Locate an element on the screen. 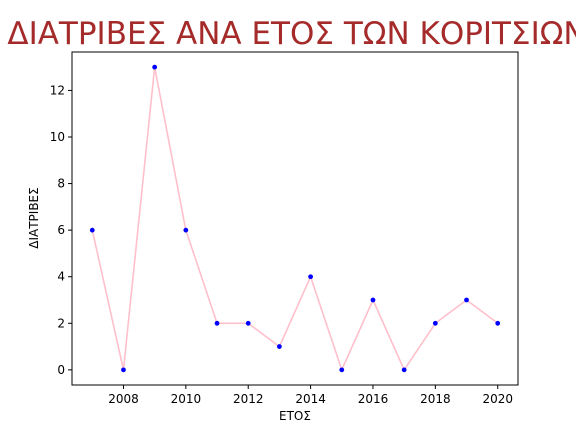 The image size is (576, 432). x-axis: 2008 2010 2012 2014 2016 2018 2020 is located at coordinates (310, 395).